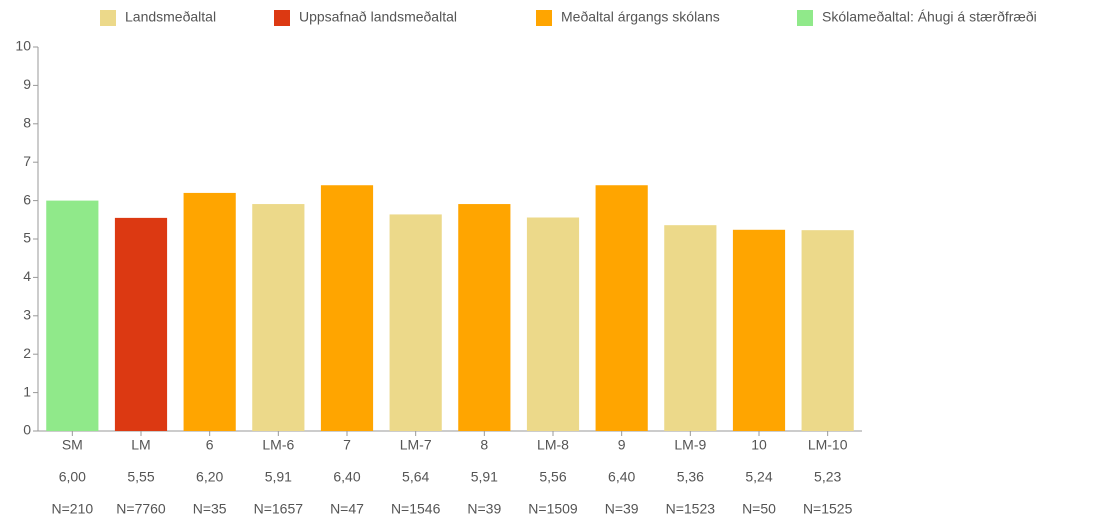  What do you see at coordinates (27, 353) in the screenshot?
I see `y-tick-label: 2` at bounding box center [27, 353].